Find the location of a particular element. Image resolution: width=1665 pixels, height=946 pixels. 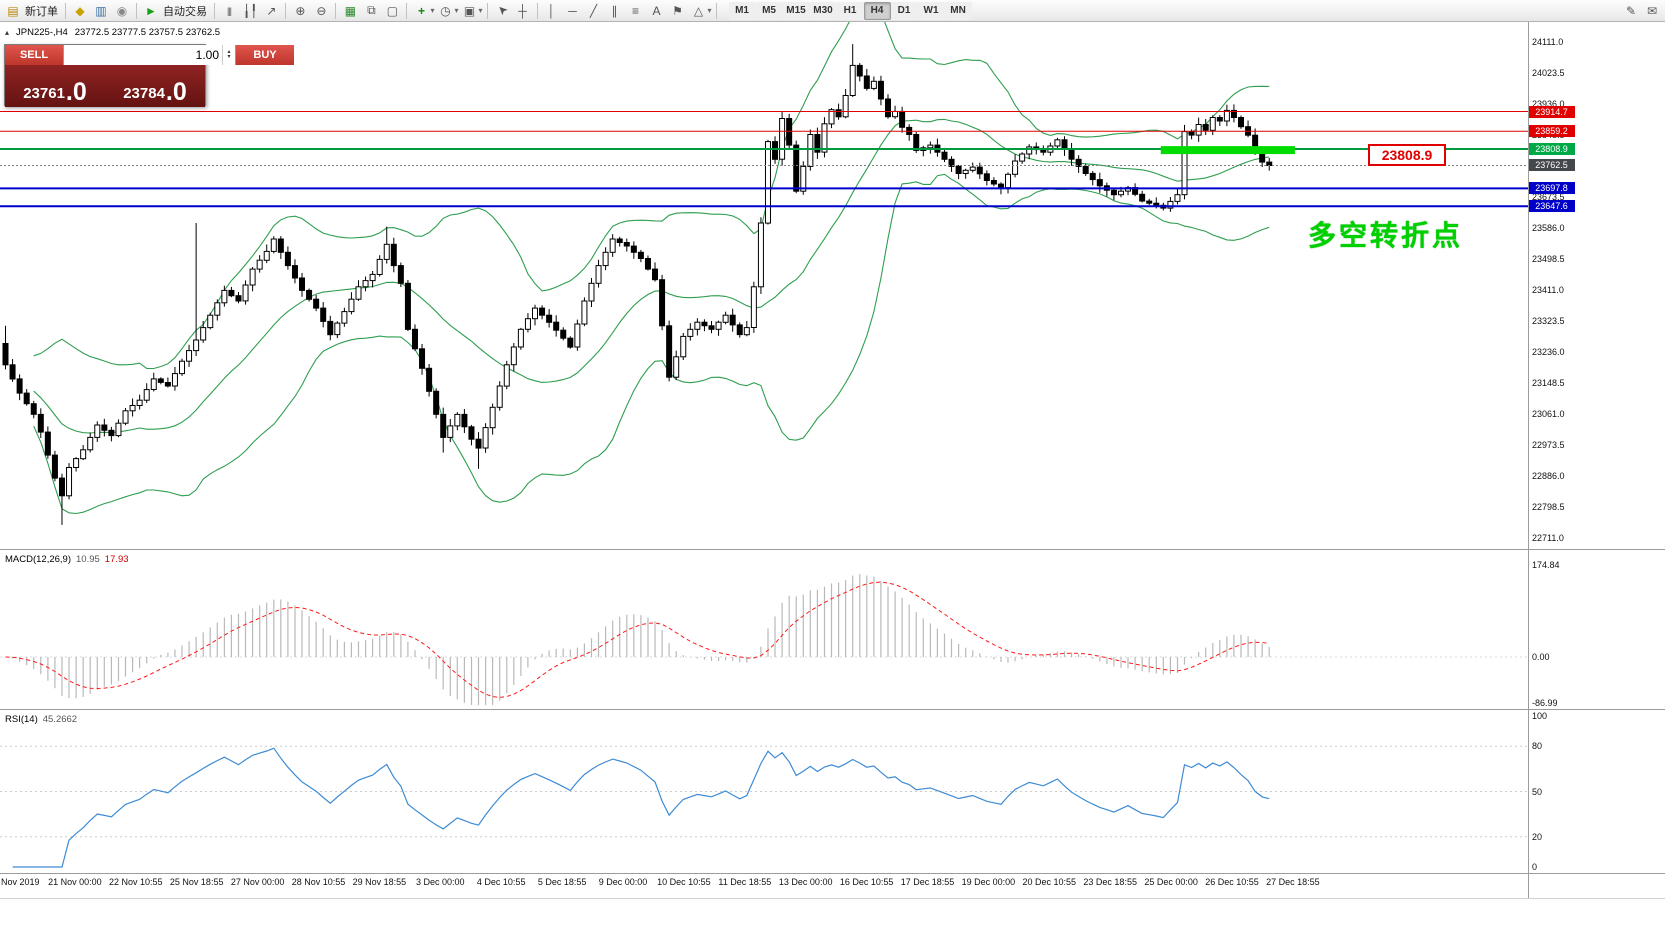

horizontal-line-icon: ─ is located at coordinates (572, 10).